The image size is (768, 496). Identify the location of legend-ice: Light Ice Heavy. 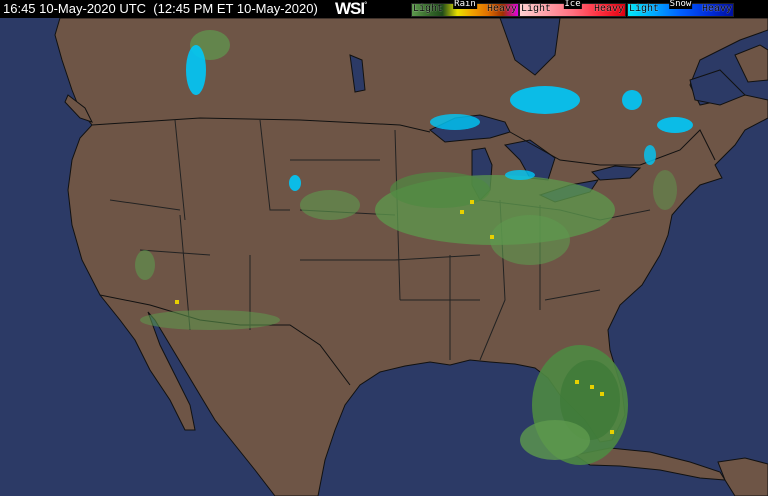
(572, 8).